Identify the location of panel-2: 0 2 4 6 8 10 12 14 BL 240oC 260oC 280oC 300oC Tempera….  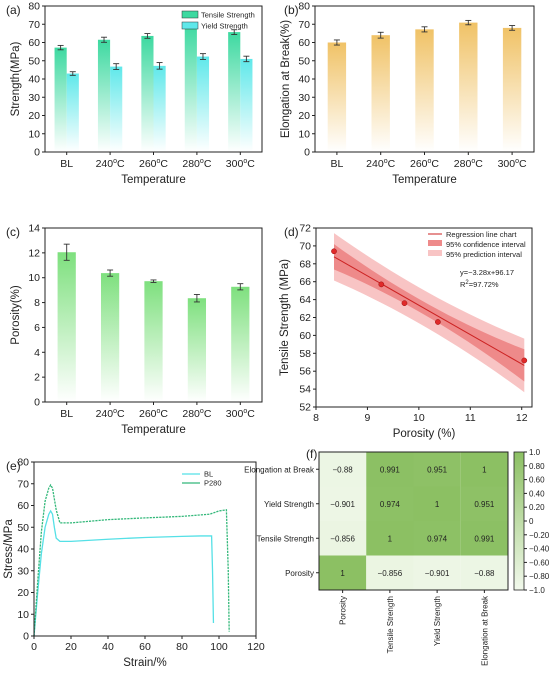
(134, 329).